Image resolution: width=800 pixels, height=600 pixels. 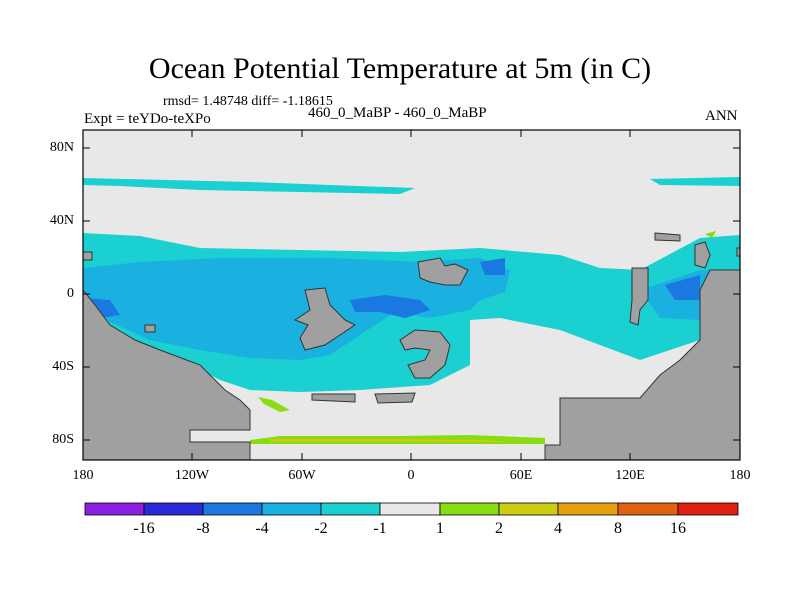 I want to click on x-tick-label: 60E, so click(x=521, y=475).